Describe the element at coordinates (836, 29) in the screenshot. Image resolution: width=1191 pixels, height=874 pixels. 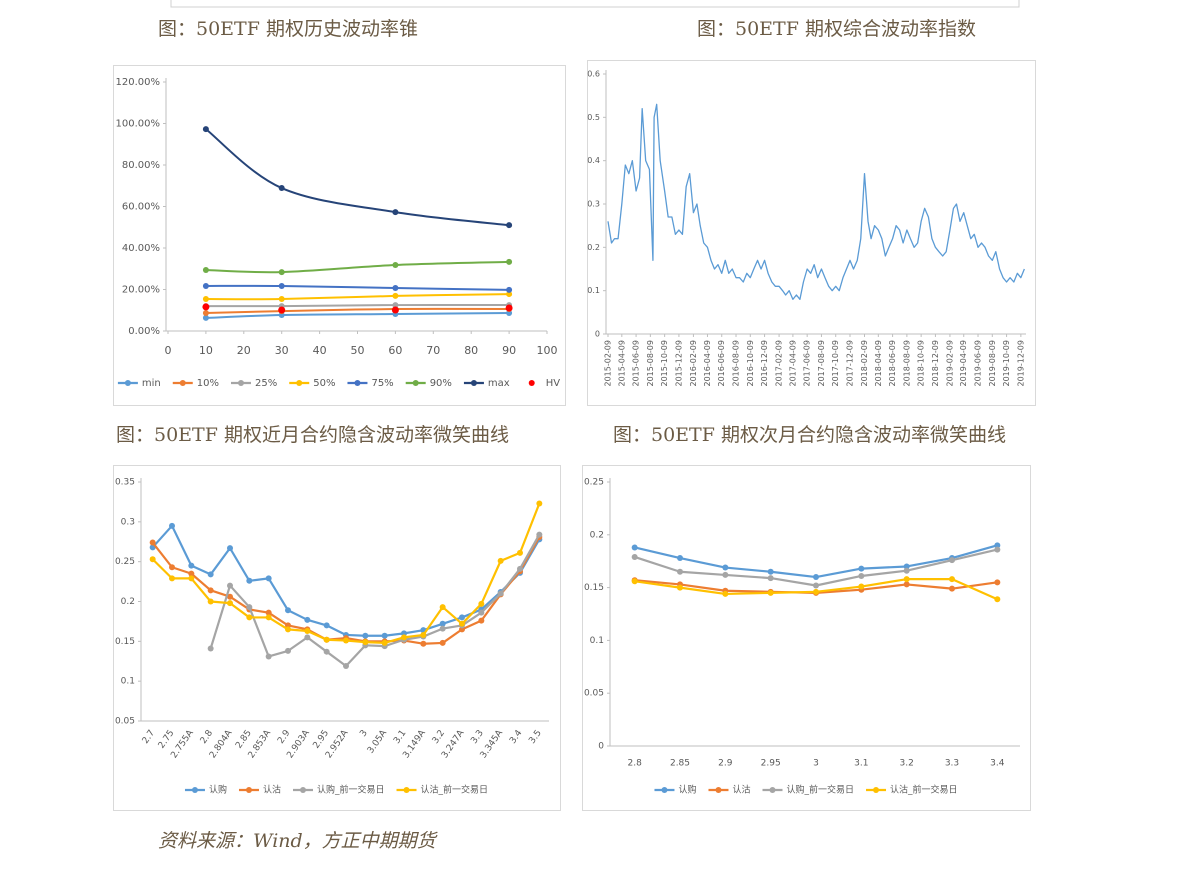
I see `chart-title: 图：50ETF 期权综合波动率指数` at that location.